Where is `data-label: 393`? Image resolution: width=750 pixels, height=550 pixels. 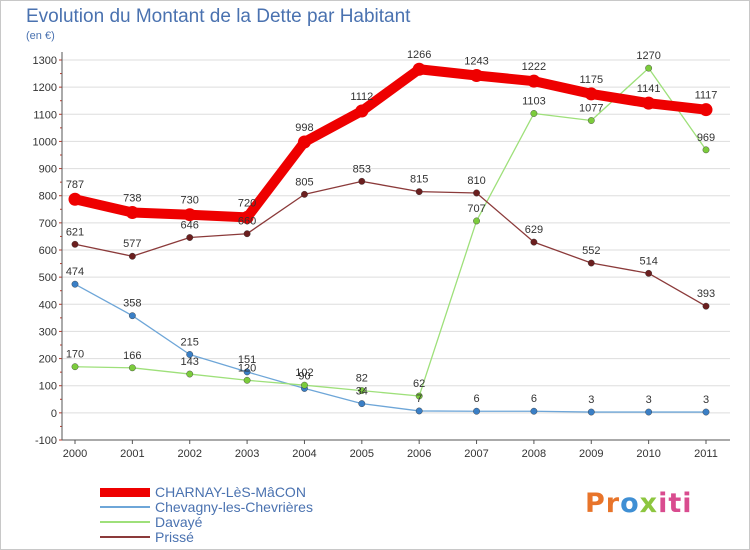
data-label: 393 is located at coordinates (706, 294).